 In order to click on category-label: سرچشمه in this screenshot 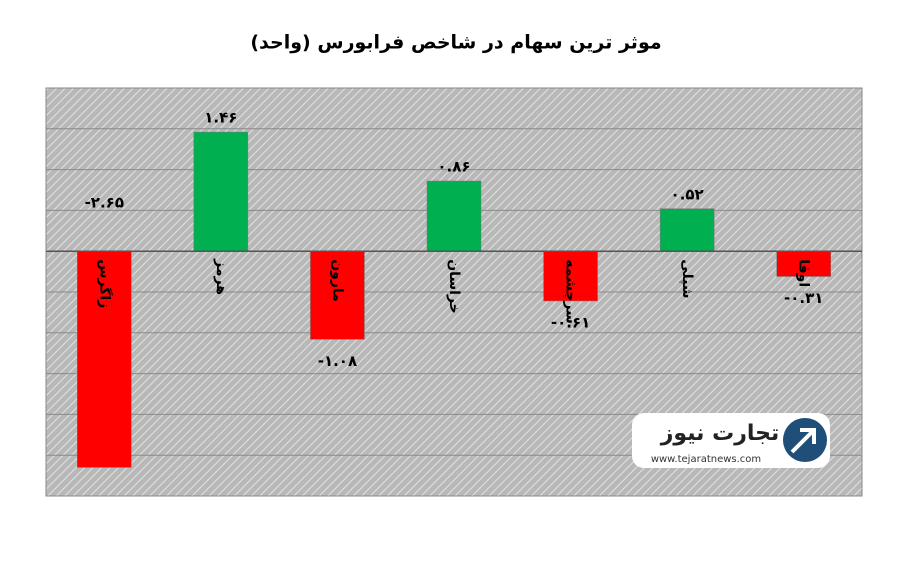, I will do `click(571, 291)`.